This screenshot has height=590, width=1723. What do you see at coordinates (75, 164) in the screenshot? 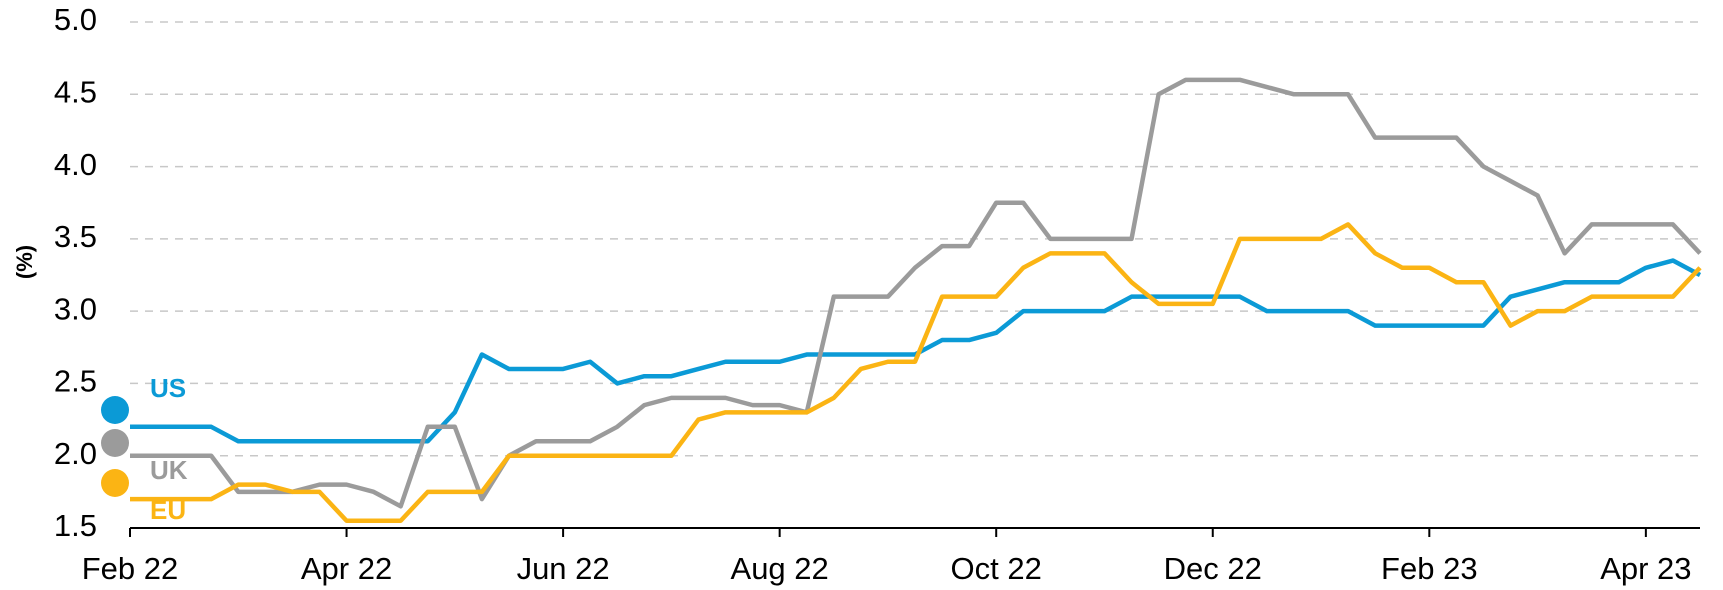
I see `y-tick-label: 4.0` at bounding box center [75, 164].